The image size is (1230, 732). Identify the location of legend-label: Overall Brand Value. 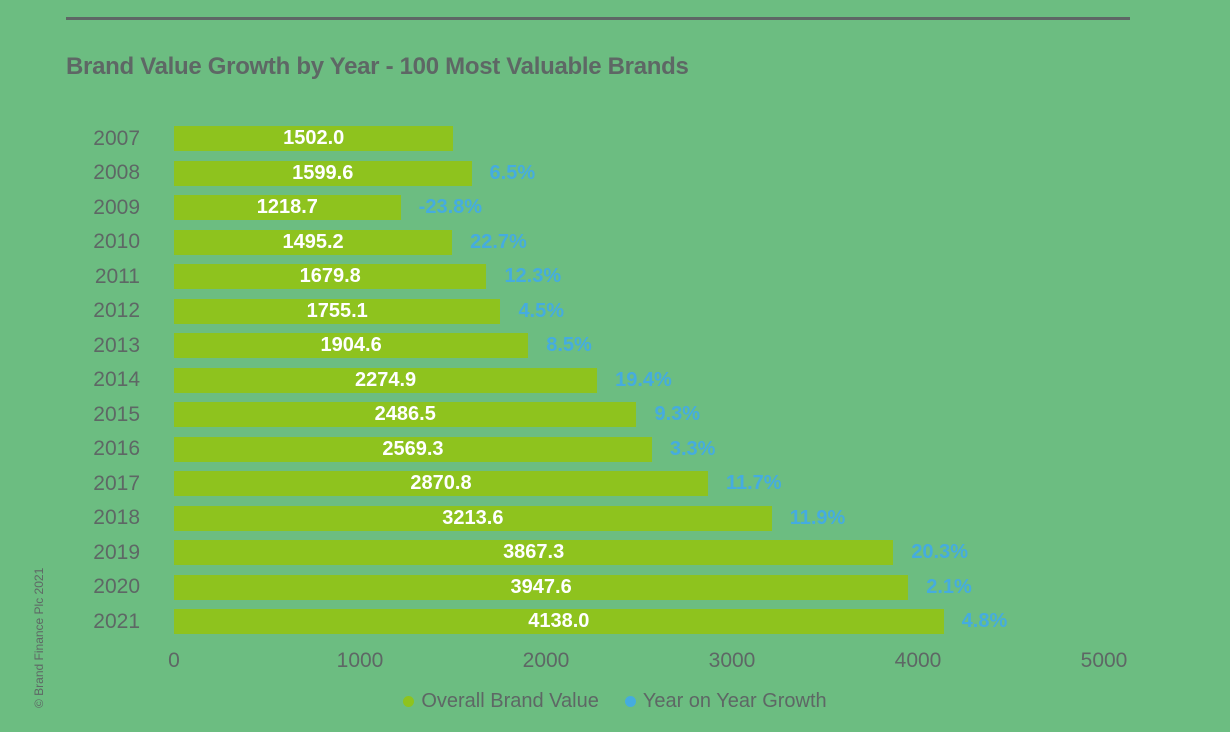
(510, 701).